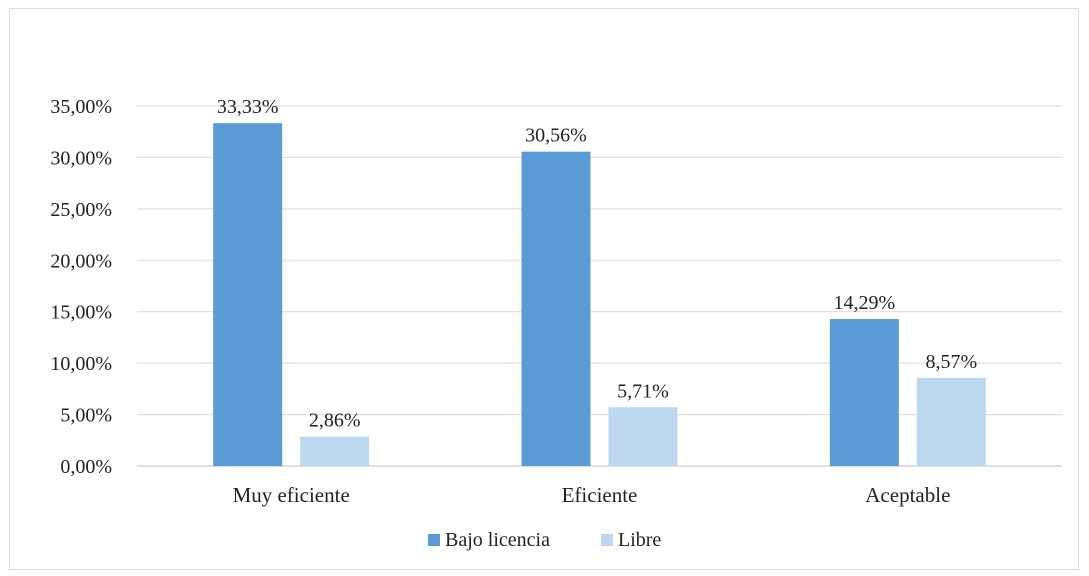  What do you see at coordinates (81, 210) in the screenshot?
I see `y-tick-label: 25,00%` at bounding box center [81, 210].